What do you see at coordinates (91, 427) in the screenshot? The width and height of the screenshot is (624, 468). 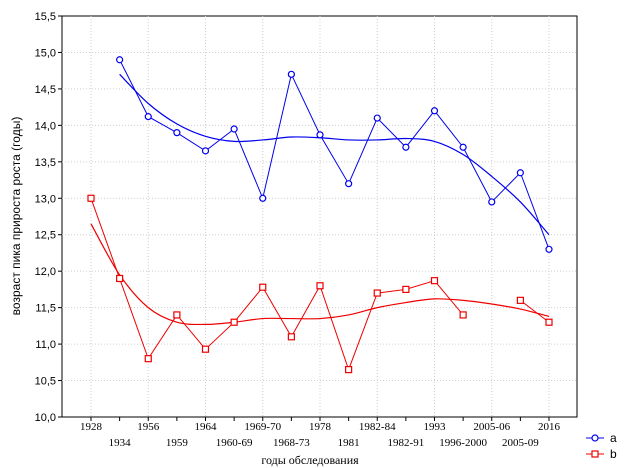 I see `x-tick-label: 1928` at bounding box center [91, 427].